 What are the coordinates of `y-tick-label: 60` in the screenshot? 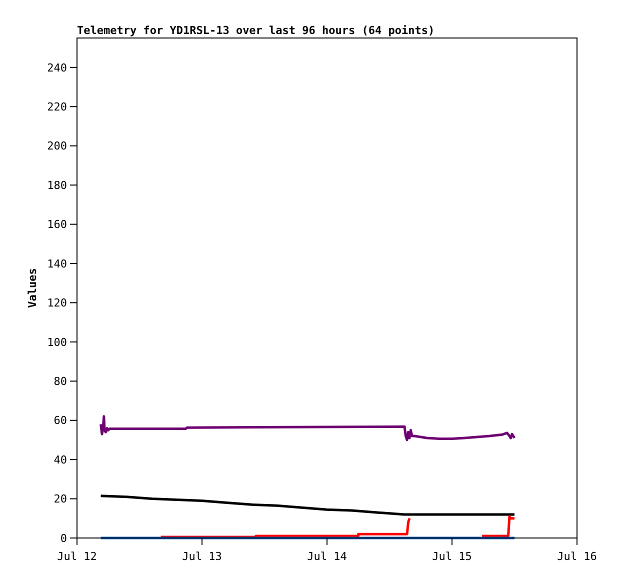 It's located at (60, 421).